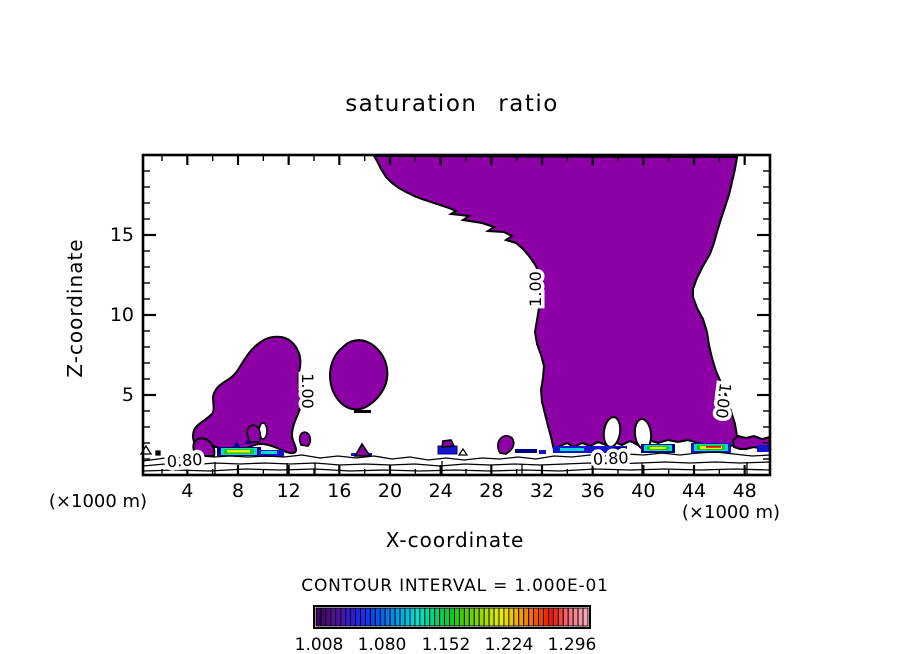 This screenshot has width=904, height=654. Describe the element at coordinates (204, 447) in the screenshot. I see `left-cloud-foot` at that location.